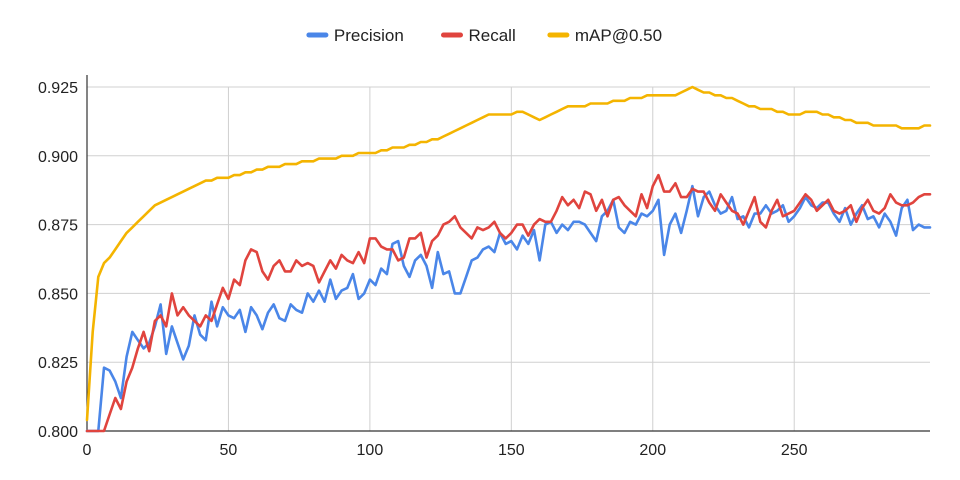 The height and width of the screenshot is (480, 960). I want to click on y-tick-label-3: 0.875, so click(58, 226).